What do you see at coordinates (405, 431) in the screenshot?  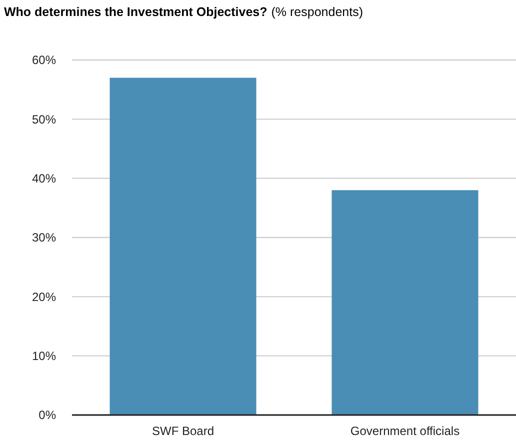 I see `x-tick-label: Government officials` at bounding box center [405, 431].